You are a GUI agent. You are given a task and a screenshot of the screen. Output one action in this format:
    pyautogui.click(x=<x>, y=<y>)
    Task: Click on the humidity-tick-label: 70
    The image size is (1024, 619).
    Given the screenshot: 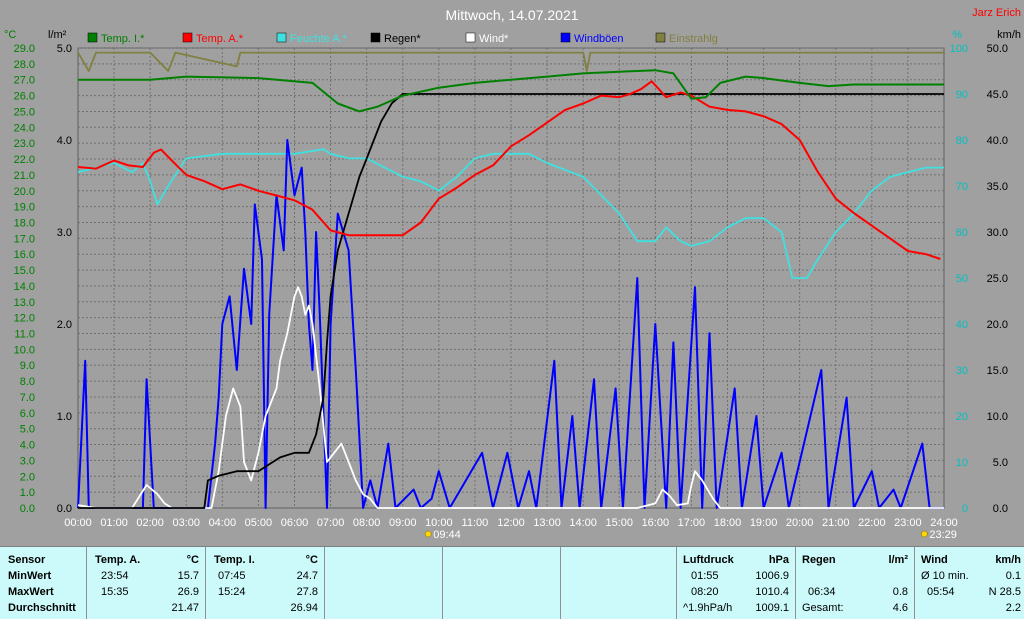 What is the action you would take?
    pyautogui.click(x=962, y=187)
    